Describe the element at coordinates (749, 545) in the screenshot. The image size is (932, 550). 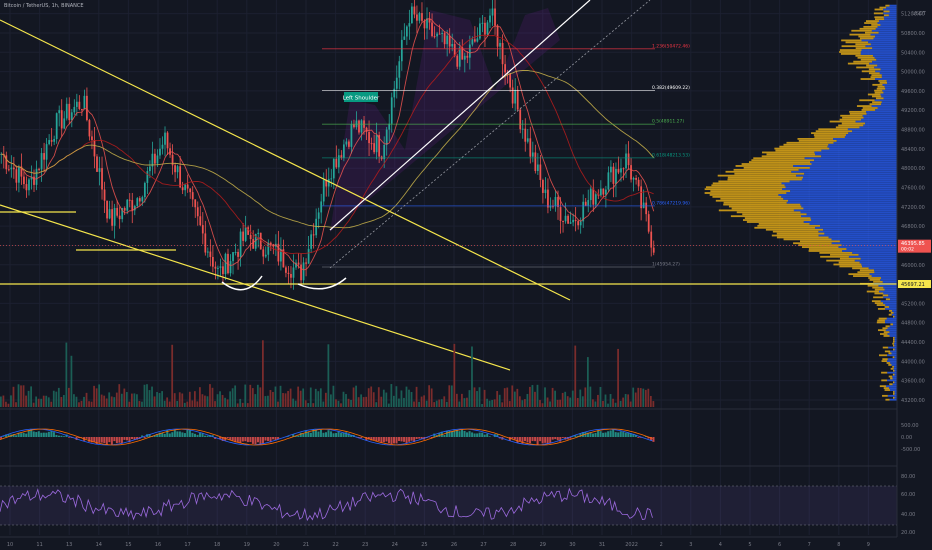
I see `time-tick-label: 5` at that location.